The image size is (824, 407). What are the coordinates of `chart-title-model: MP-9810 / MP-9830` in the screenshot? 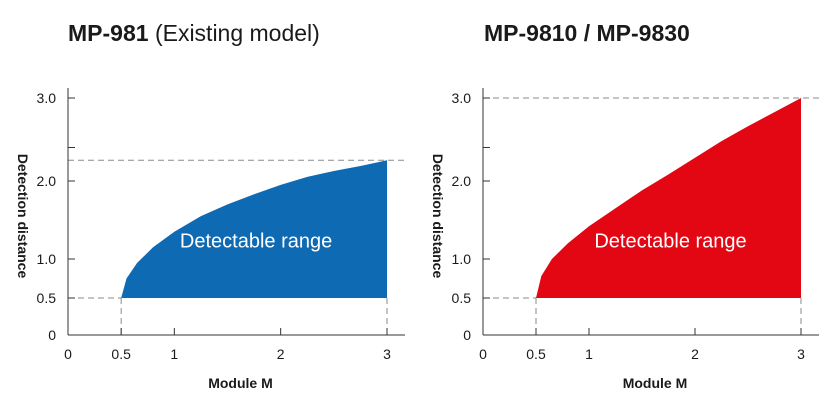 It's located at (587, 33).